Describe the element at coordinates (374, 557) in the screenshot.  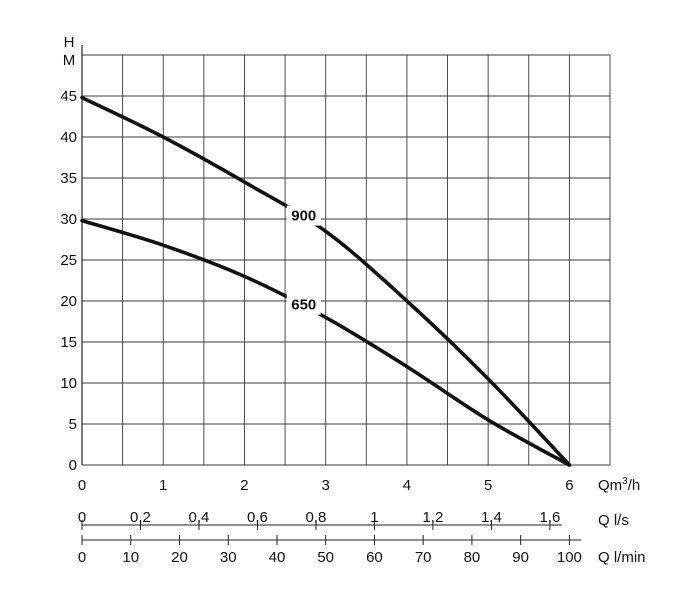
I see `x-tick-label-lmin: 60` at that location.